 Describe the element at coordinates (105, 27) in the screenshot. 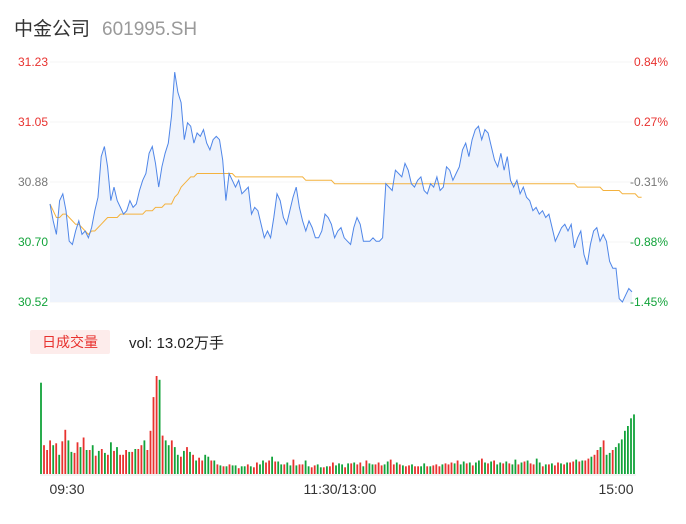

I see `stock-title: 中金公司 601995.SH` at that location.